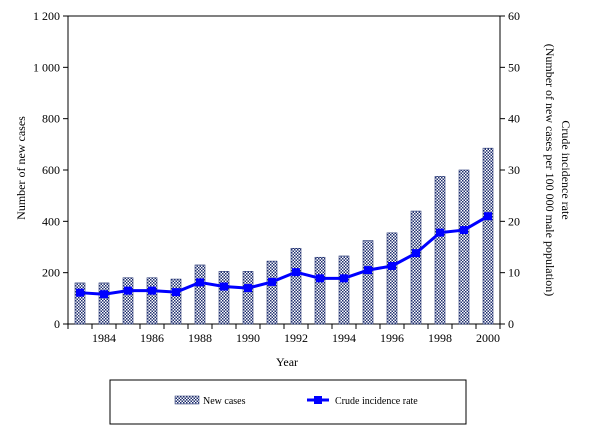 This screenshot has width=592, height=443. What do you see at coordinates (51, 170) in the screenshot?
I see `left-axis-tick-label: 600` at bounding box center [51, 170].